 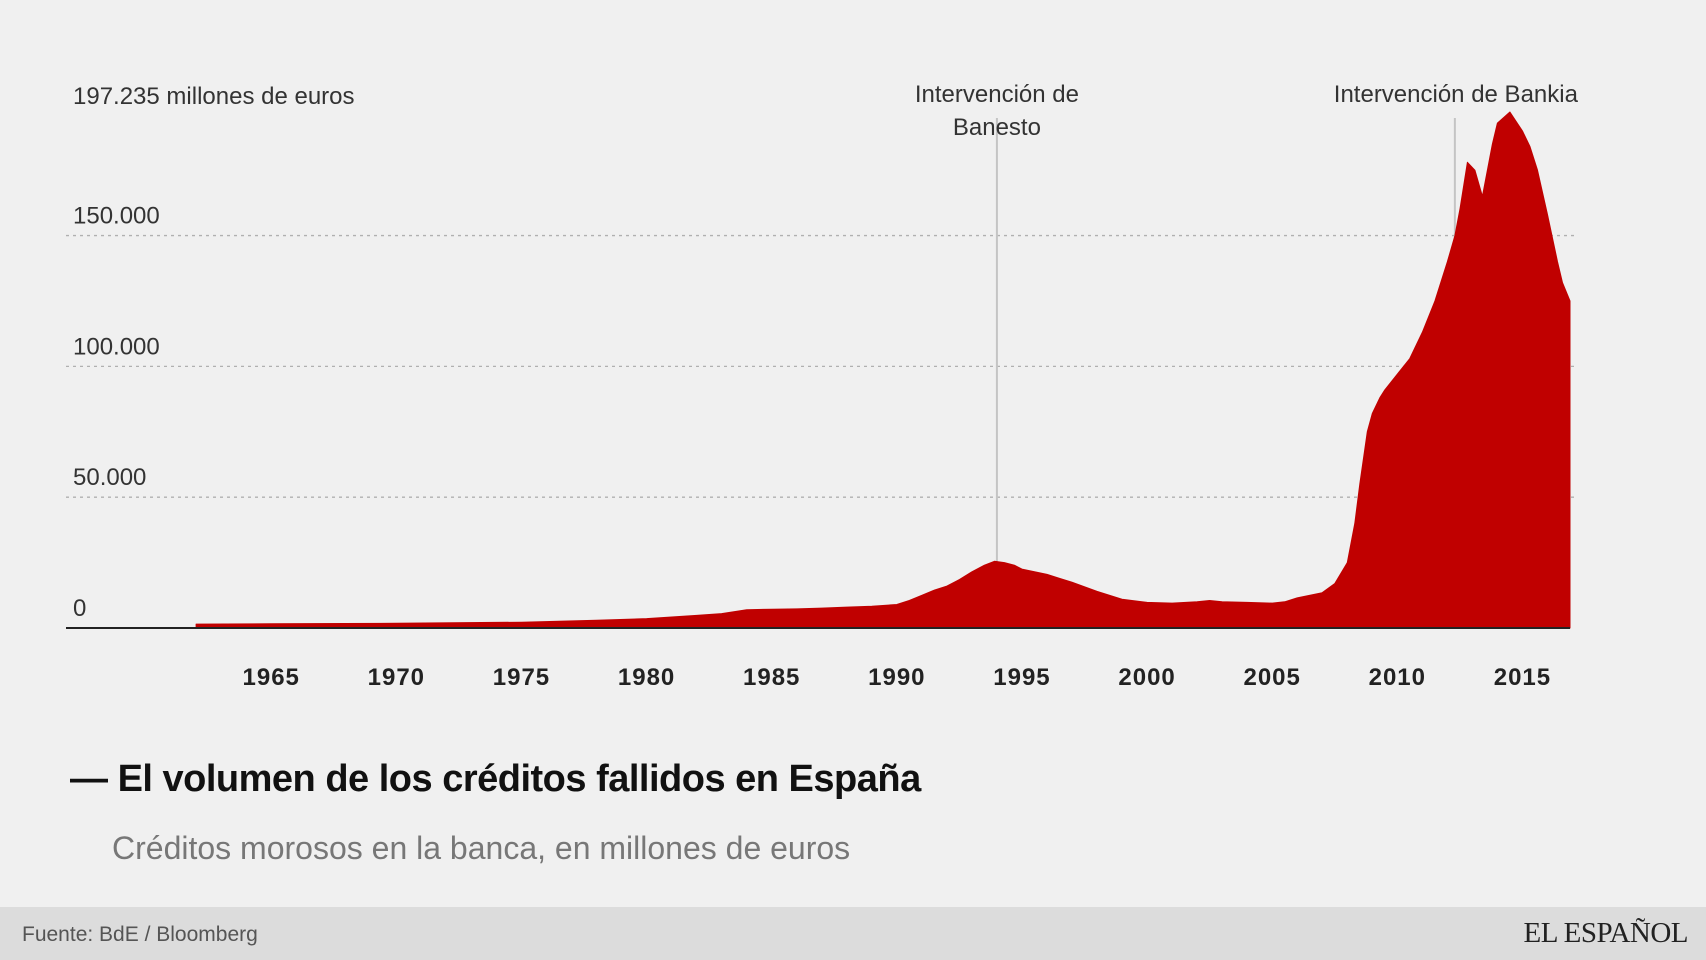 I want to click on source-text: Fuente: BdE / Bloomberg, so click(x=140, y=934).